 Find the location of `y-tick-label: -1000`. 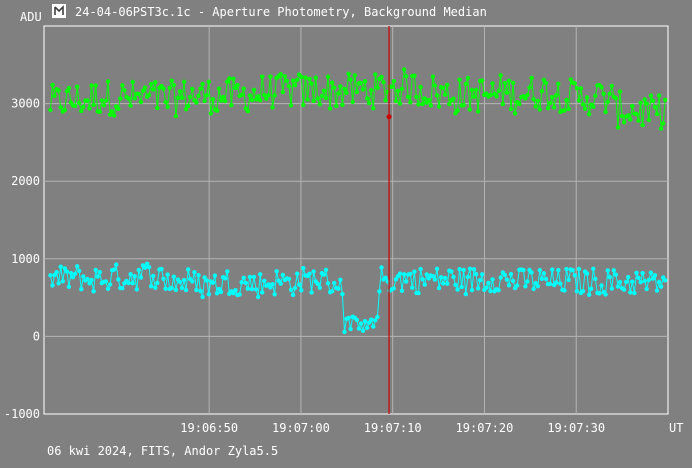

y-tick-label: -1000 is located at coordinates (22, 414).